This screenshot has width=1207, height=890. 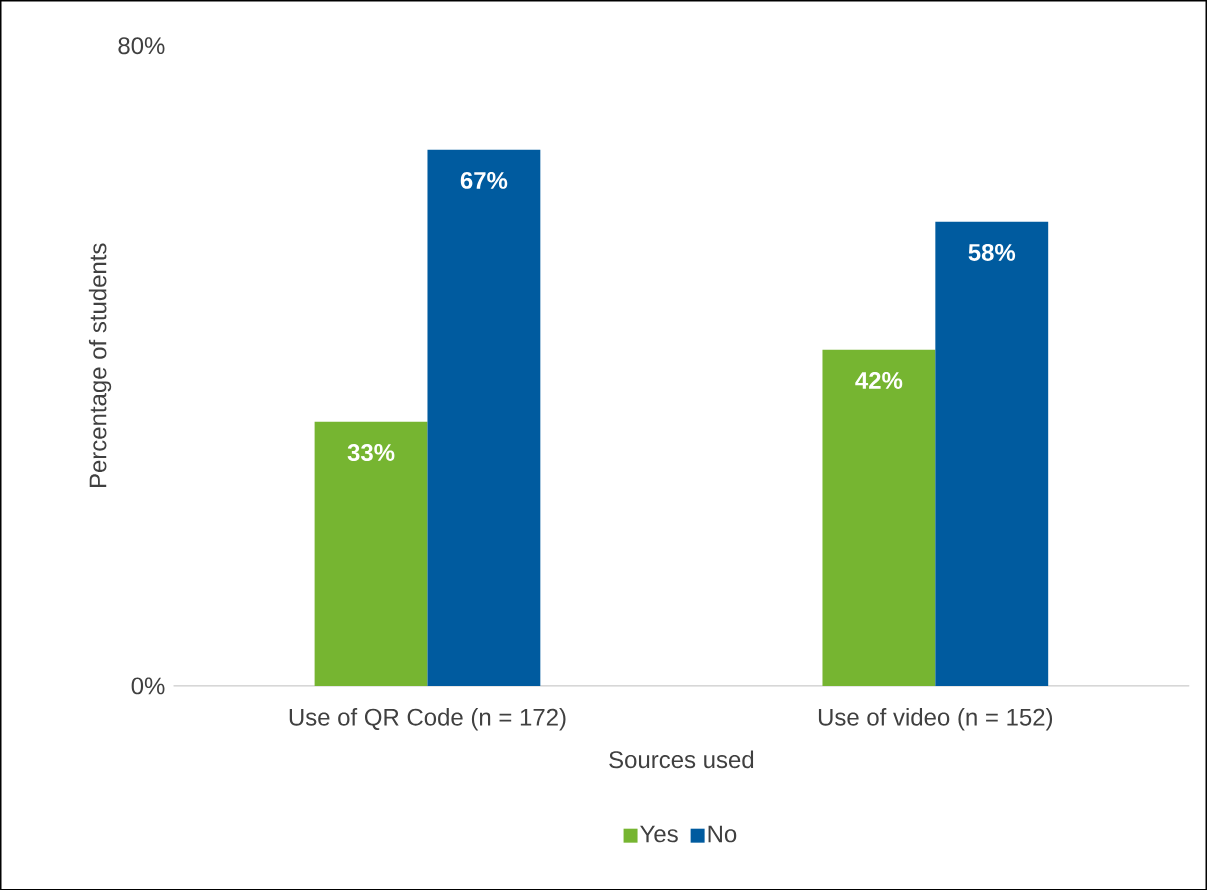 I want to click on y-tick-label: 0%, so click(x=148, y=686).